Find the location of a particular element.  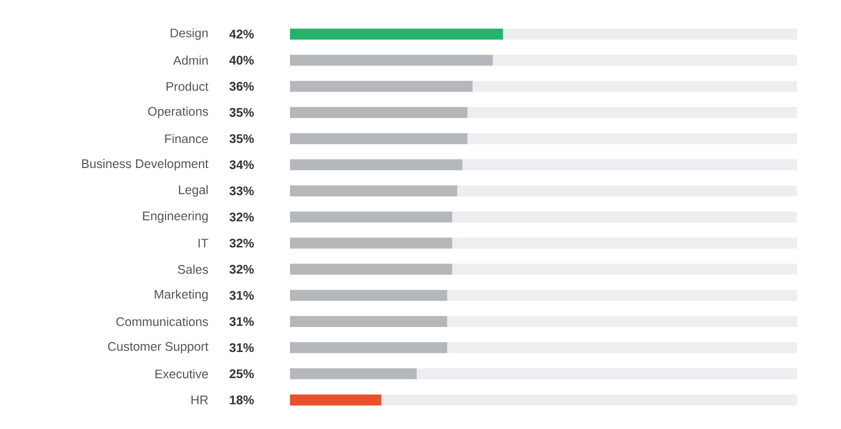

data-label: 18% is located at coordinates (242, 400).